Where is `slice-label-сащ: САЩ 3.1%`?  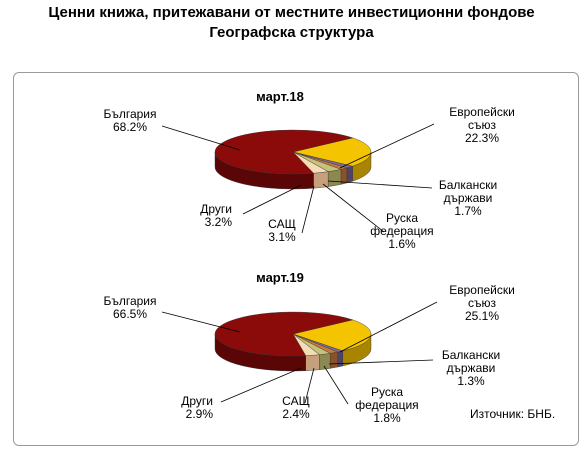 slice-label-сащ: САЩ 3.1% is located at coordinates (282, 230).